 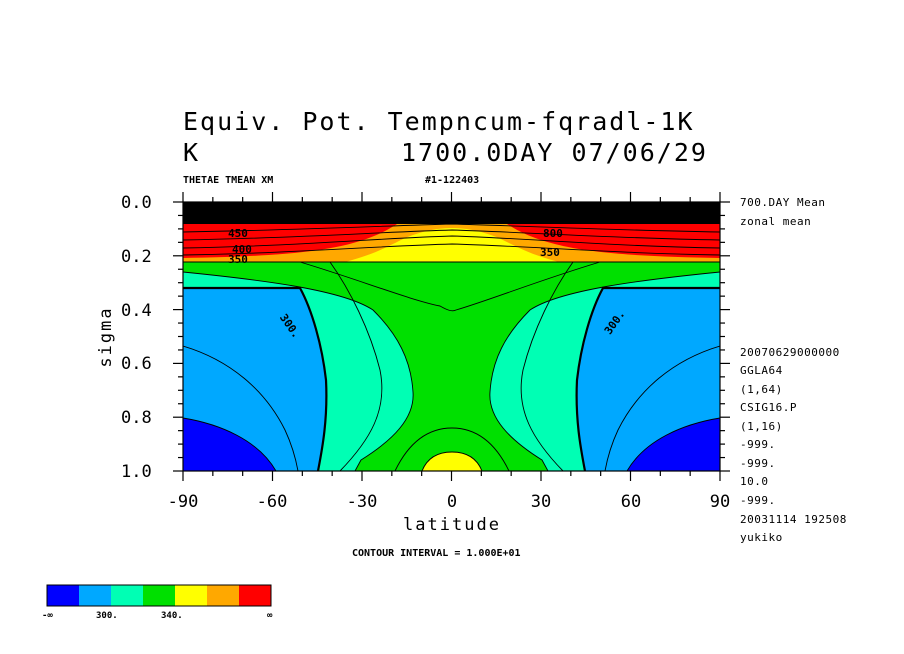 What do you see at coordinates (183, 502) in the screenshot?
I see `x-tick-label: -90` at bounding box center [183, 502].